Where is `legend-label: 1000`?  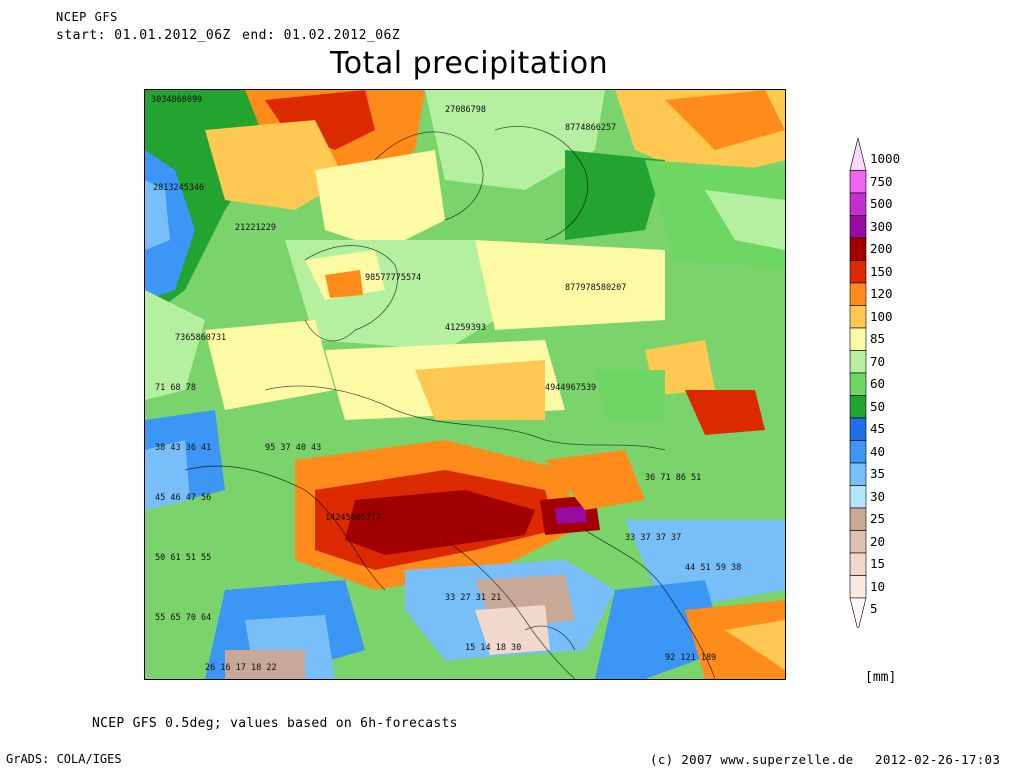 legend-label: 1000 is located at coordinates (885, 158).